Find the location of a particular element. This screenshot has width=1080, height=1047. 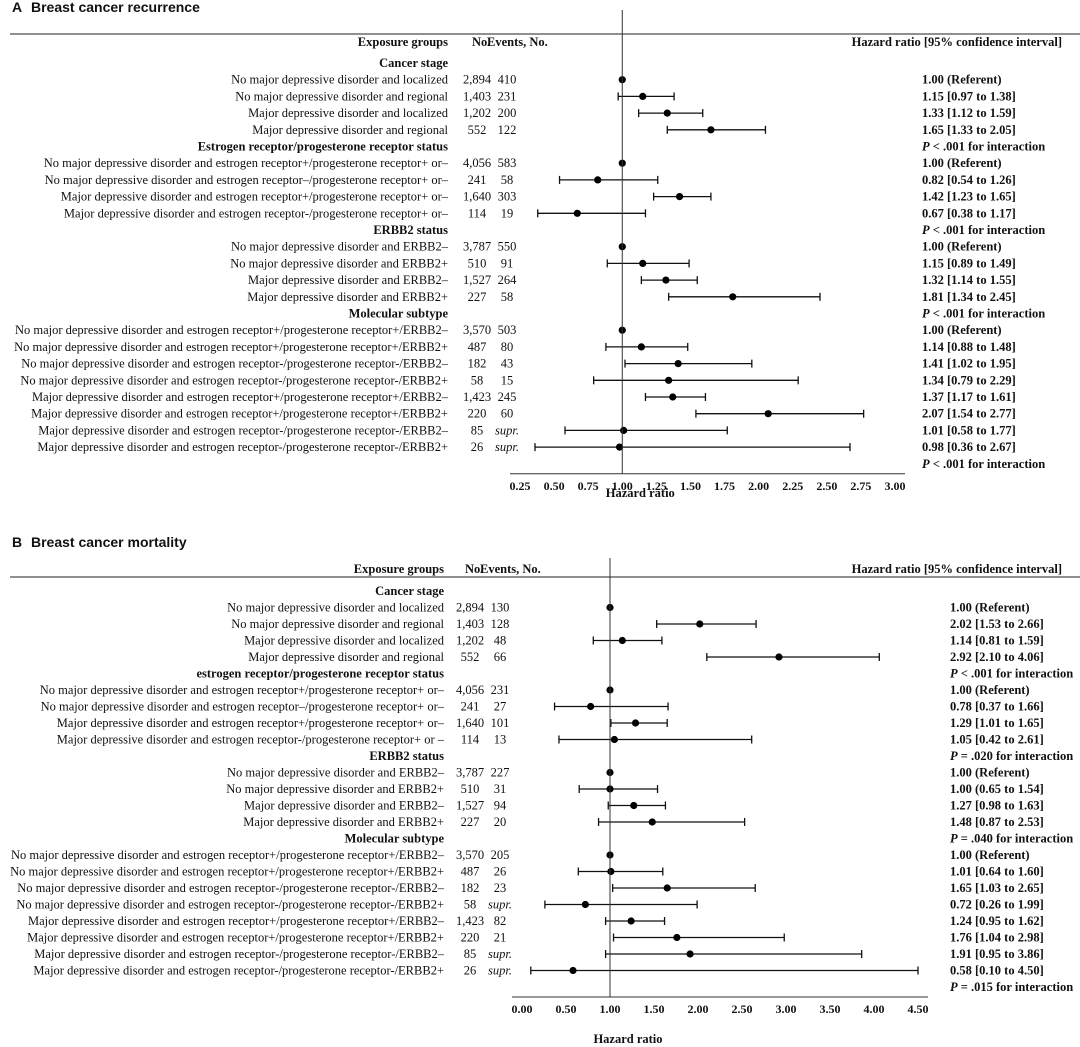

count-no: 1,423 is located at coordinates (477, 397).